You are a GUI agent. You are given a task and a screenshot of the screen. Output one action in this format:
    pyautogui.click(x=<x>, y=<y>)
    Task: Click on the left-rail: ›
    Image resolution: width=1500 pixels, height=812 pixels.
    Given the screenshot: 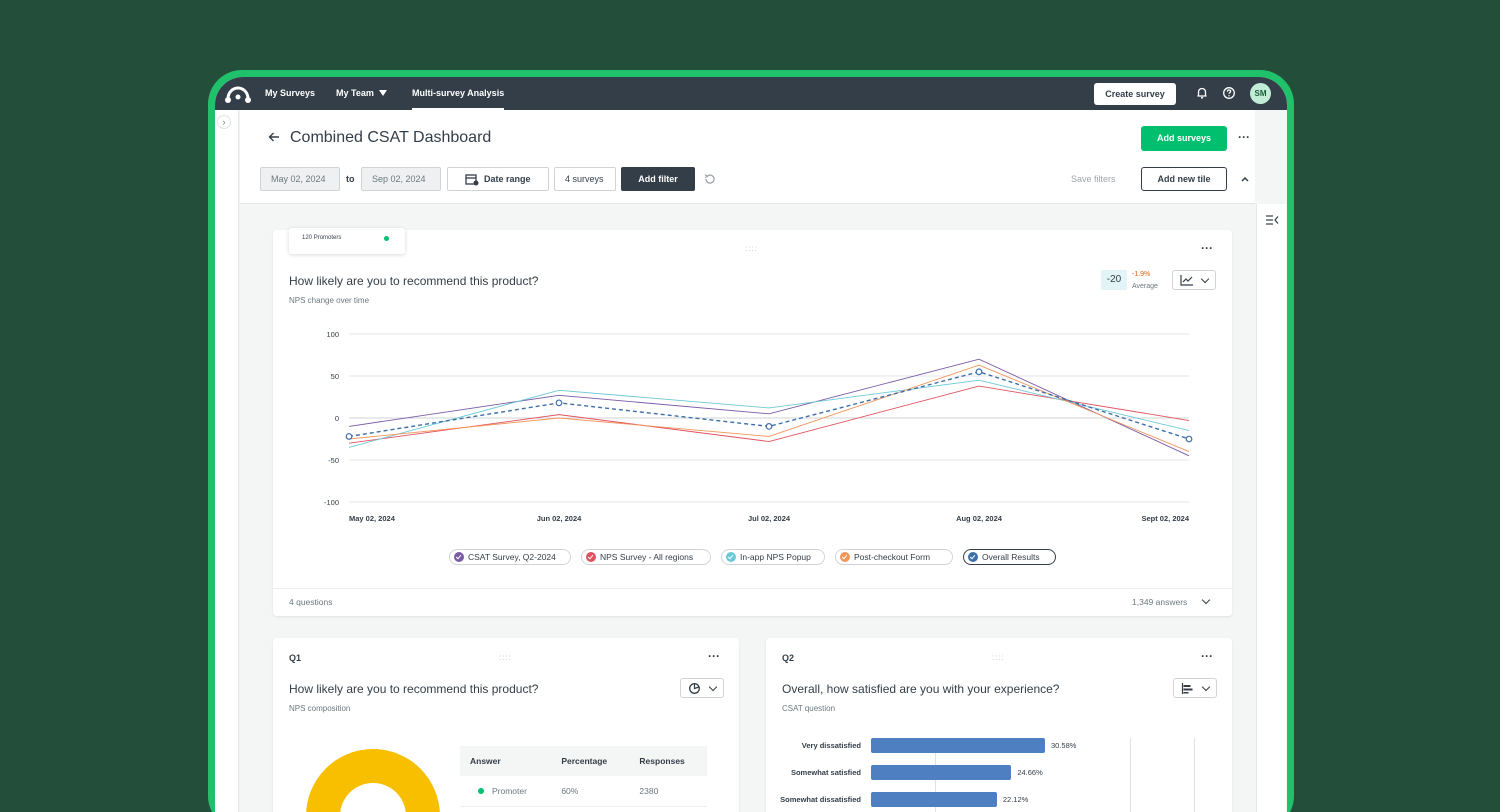 What is the action you would take?
    pyautogui.click(x=227, y=461)
    